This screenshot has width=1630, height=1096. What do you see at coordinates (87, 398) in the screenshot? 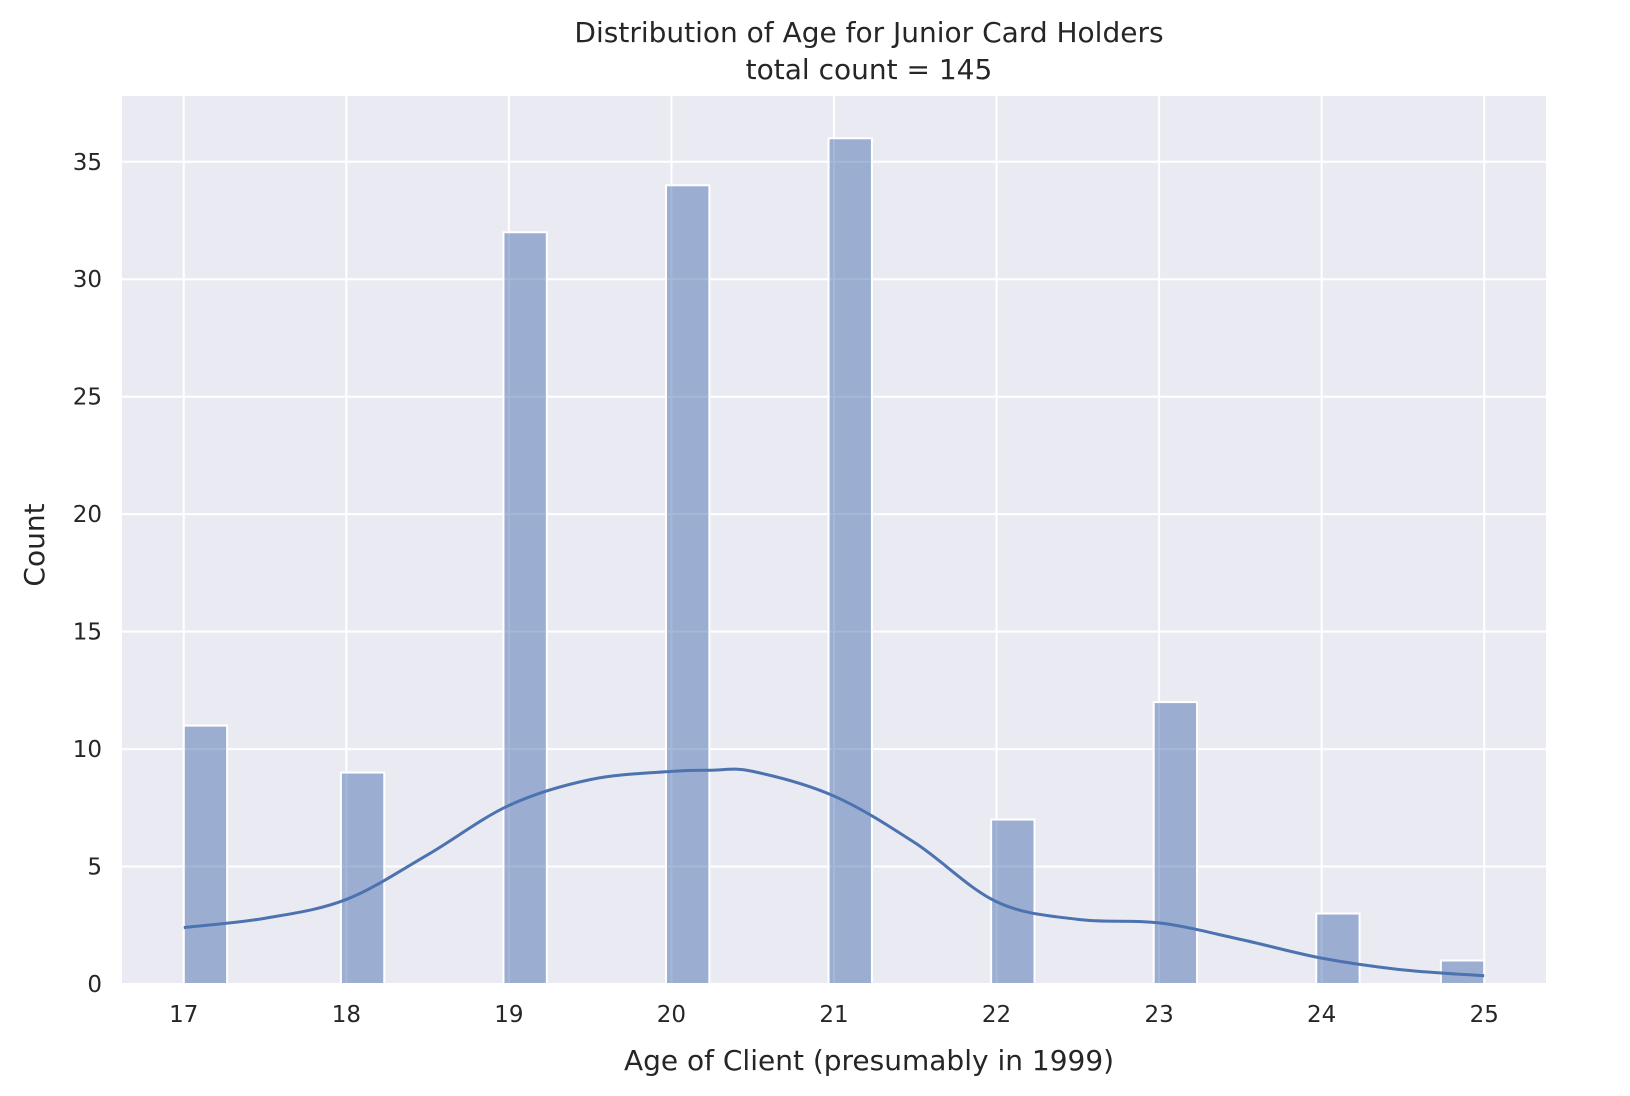
I see `y-tick-label-25: 25` at bounding box center [87, 398].